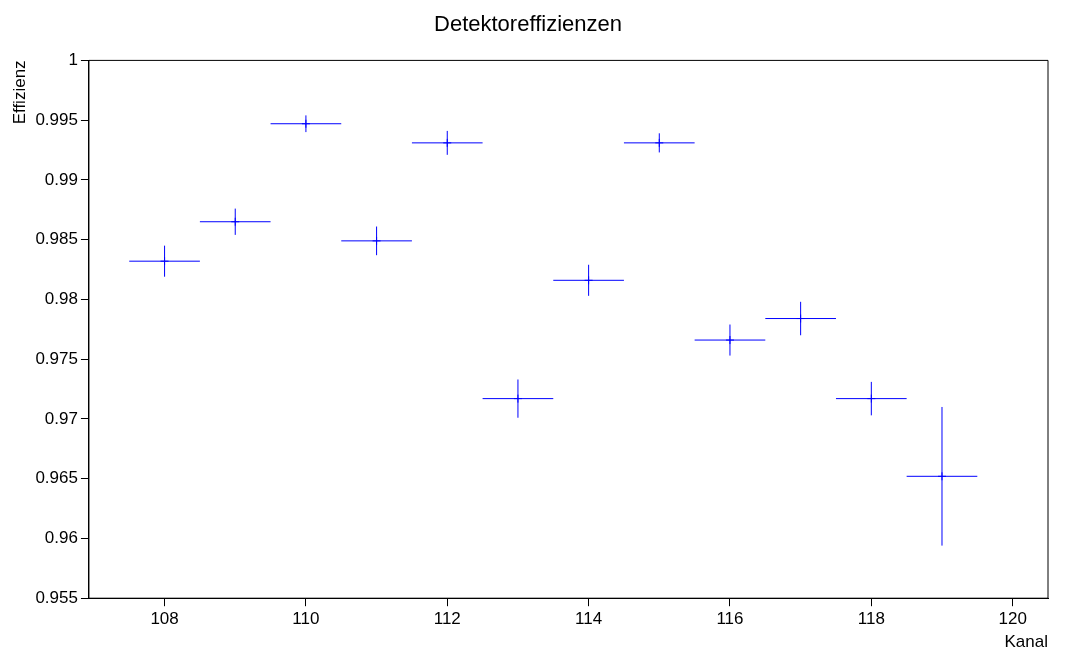  Describe the element at coordinates (306, 619) in the screenshot. I see `x-tick-label: 110` at that location.